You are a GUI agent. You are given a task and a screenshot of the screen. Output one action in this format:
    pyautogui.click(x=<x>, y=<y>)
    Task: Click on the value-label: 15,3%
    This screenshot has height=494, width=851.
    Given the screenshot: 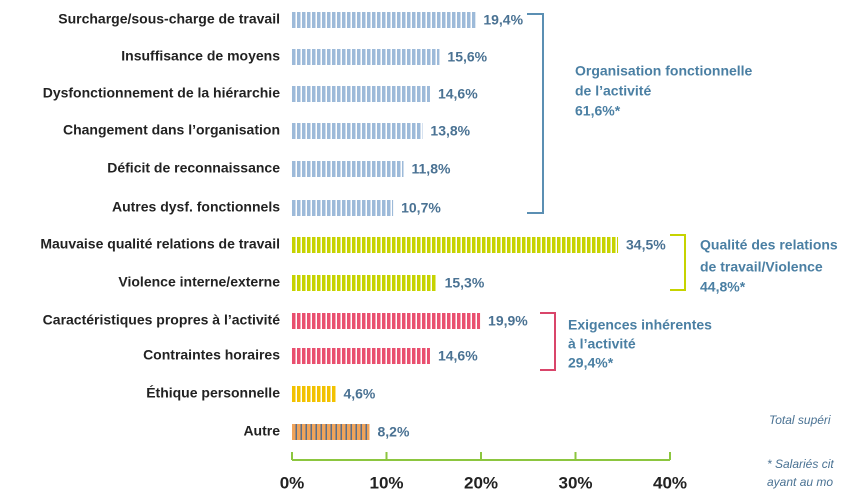 What is the action you would take?
    pyautogui.click(x=465, y=283)
    